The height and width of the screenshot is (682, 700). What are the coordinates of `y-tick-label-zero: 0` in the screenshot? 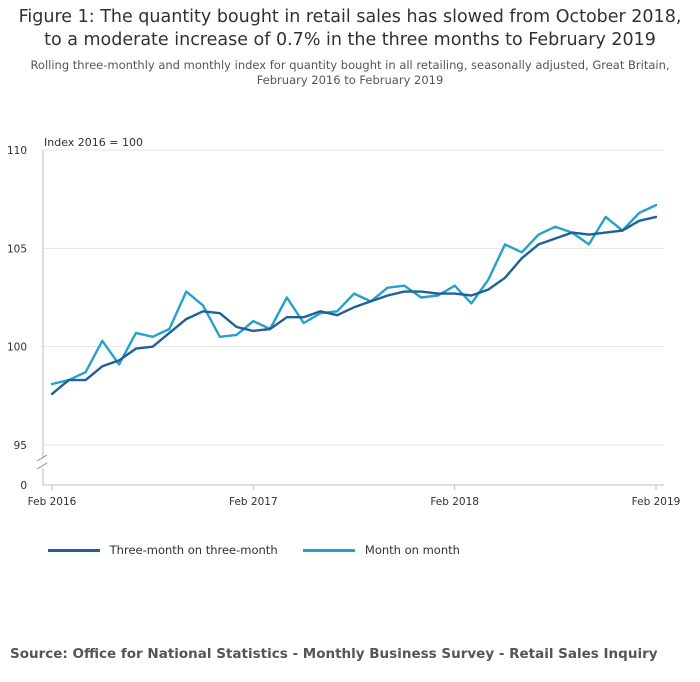 It's located at (23, 486).